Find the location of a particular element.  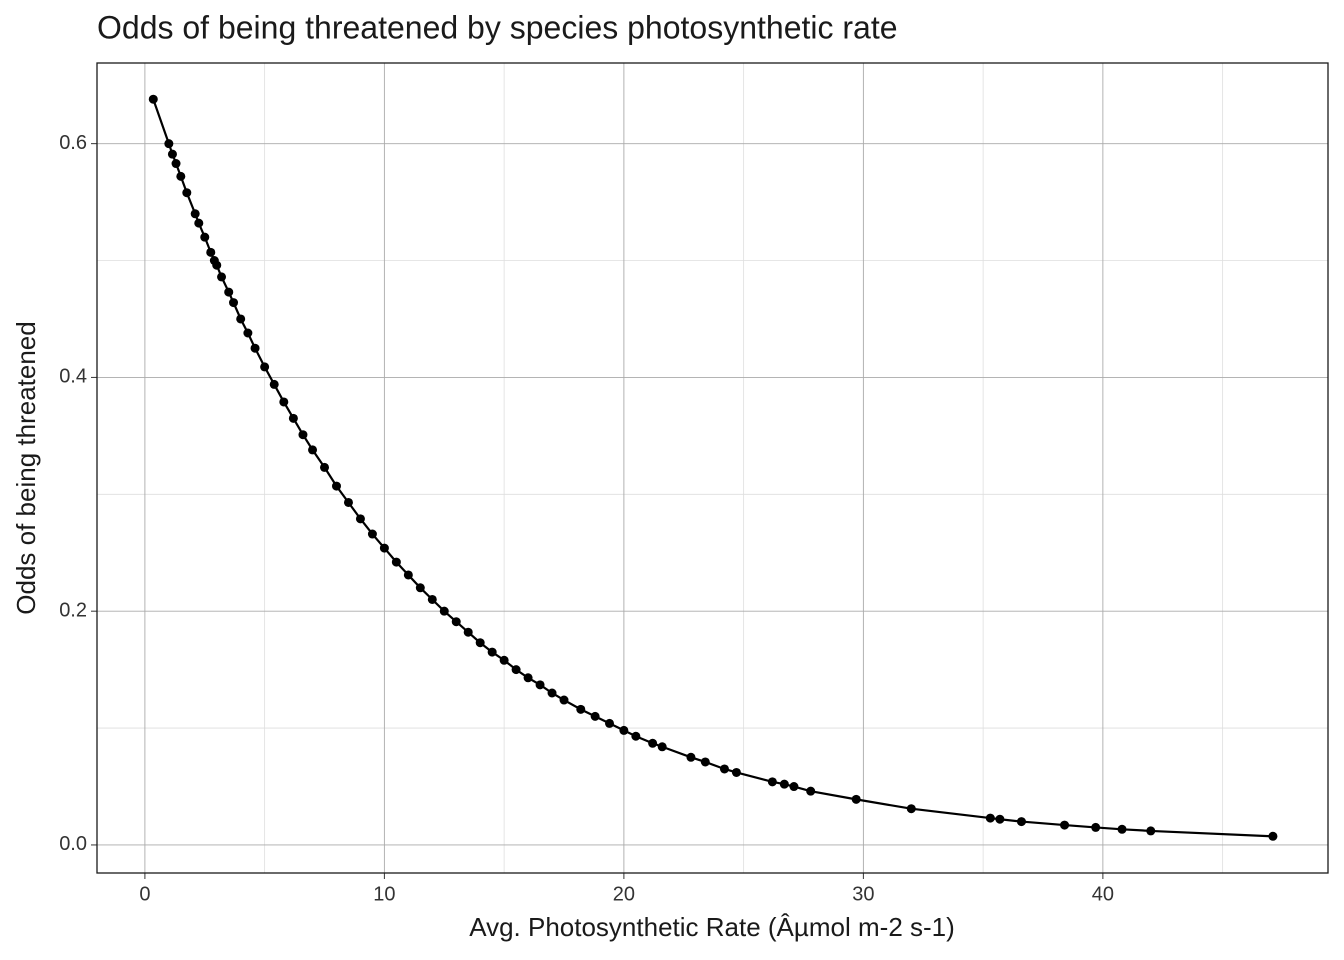

y-tick-label: 0.0 is located at coordinates (73, 844).